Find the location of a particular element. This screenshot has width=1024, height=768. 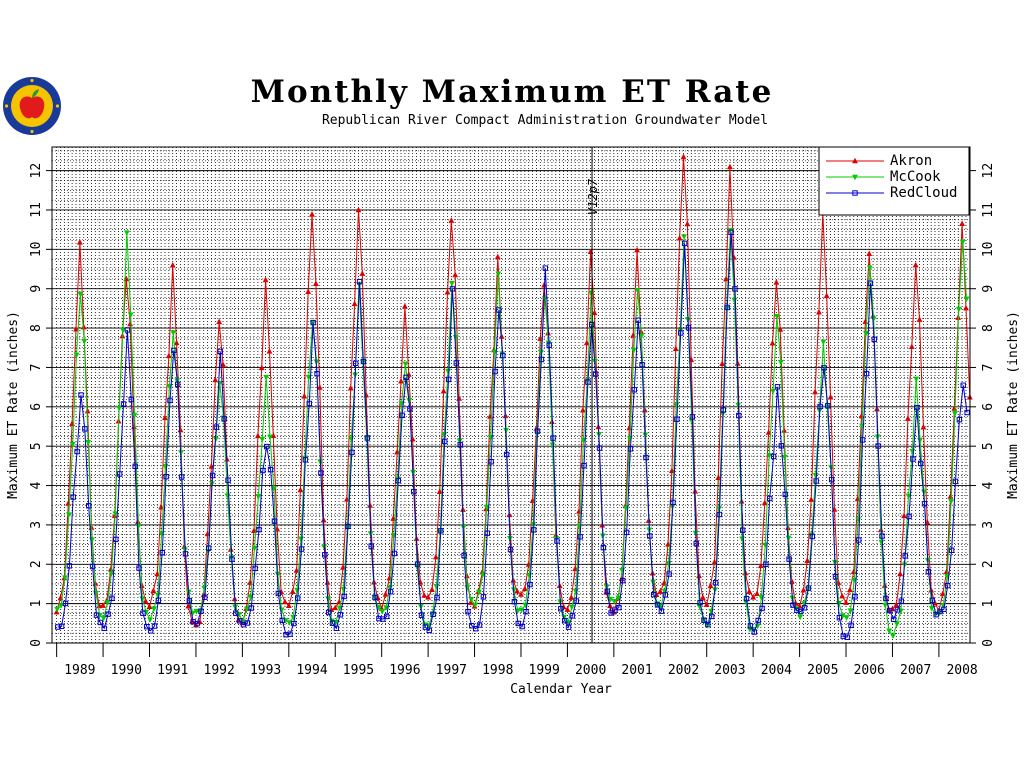

legend-label-akron: Akron is located at coordinates (911, 161).